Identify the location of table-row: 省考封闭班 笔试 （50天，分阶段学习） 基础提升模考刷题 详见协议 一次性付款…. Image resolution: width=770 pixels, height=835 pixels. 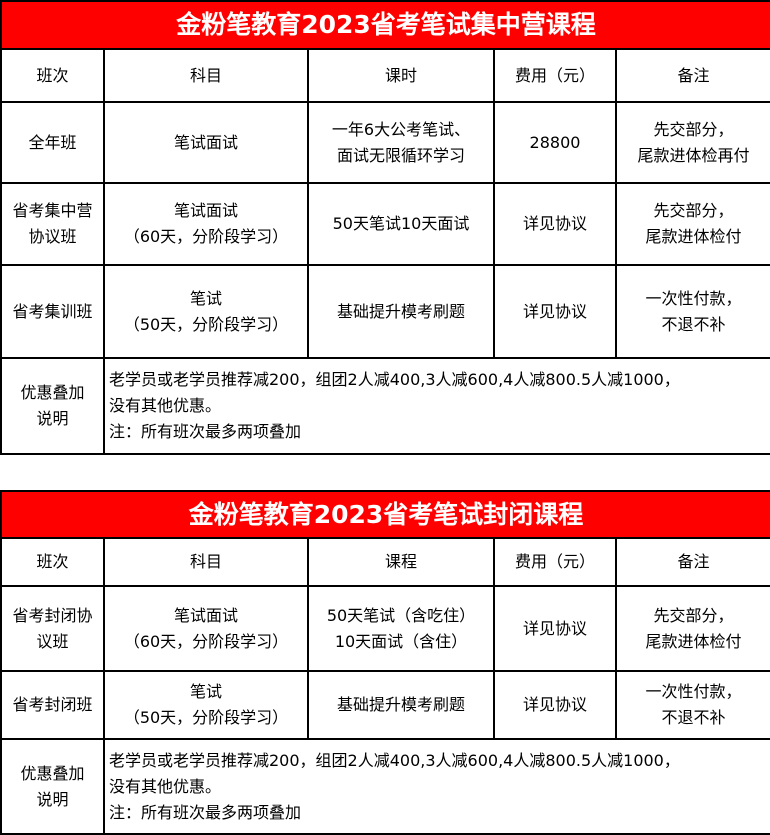
(385, 705).